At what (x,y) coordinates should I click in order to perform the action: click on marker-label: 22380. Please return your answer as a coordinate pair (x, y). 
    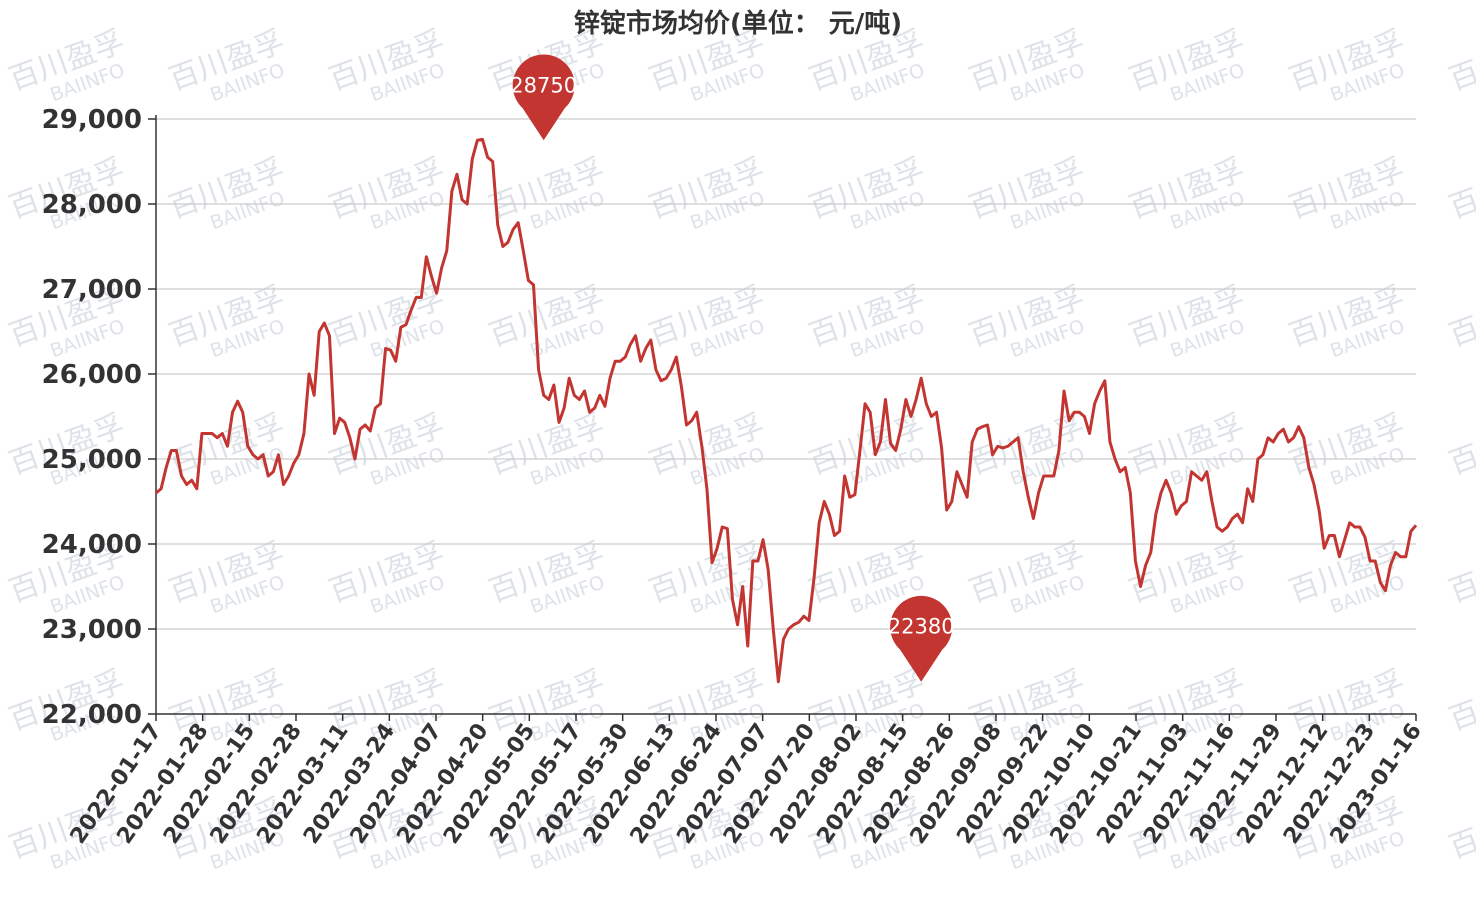
    Looking at the image, I should click on (921, 627).